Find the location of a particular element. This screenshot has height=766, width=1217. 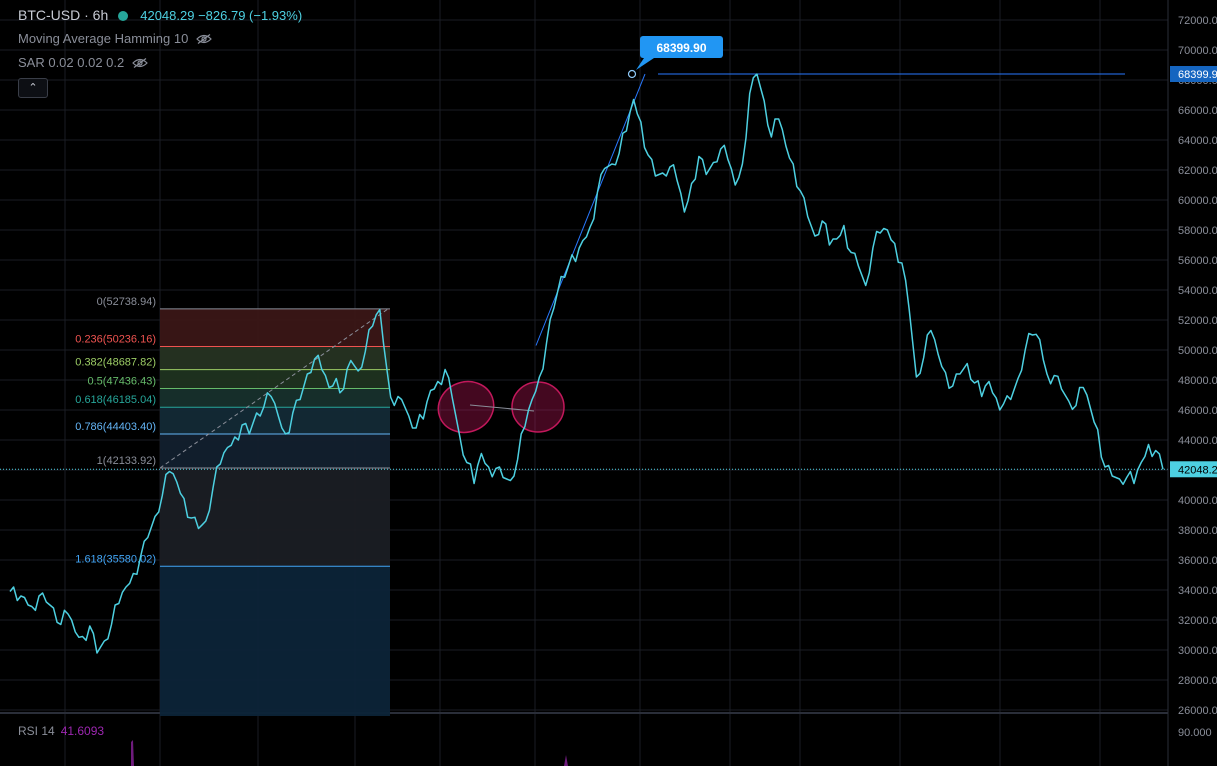

callout-label: 68399.90 is located at coordinates (681, 48).